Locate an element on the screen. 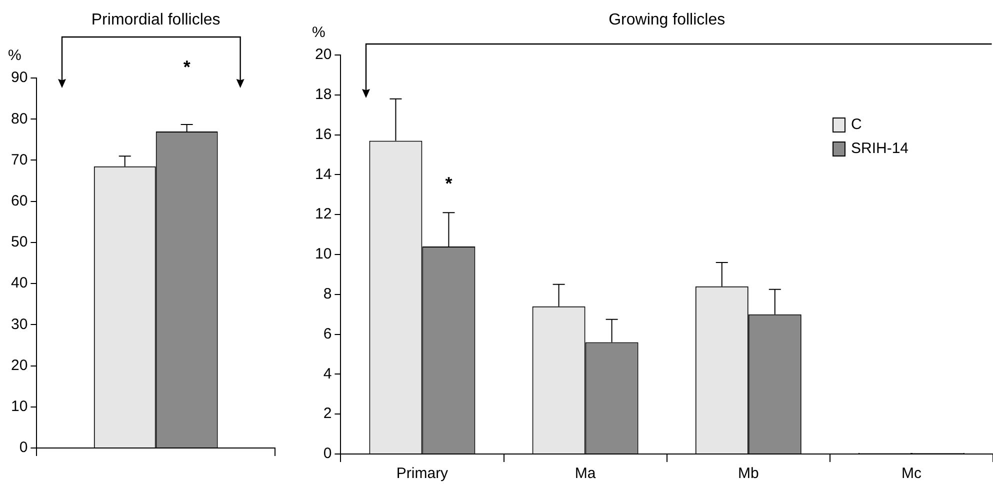  y-tick-label: 6 is located at coordinates (327, 333).